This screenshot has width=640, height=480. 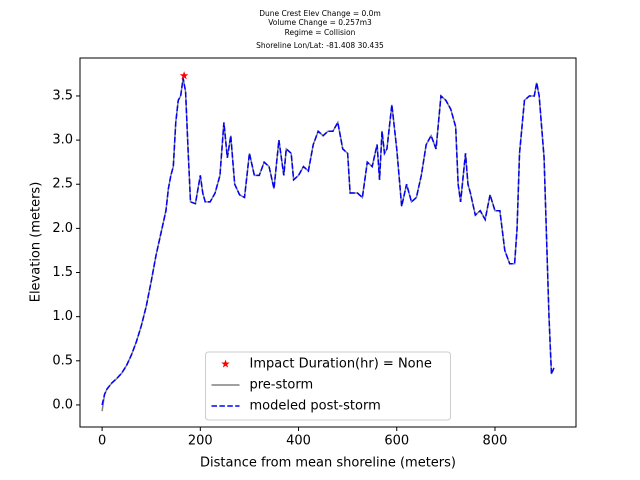 I want to click on title-line: Shoreline Lon/Lat: -81.408 30.435, so click(x=320, y=45).